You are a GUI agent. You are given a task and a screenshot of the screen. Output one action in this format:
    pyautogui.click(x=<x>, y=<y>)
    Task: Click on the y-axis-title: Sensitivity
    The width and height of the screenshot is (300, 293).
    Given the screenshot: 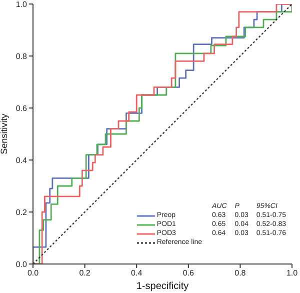 What is the action you would take?
    pyautogui.click(x=5, y=133)
    